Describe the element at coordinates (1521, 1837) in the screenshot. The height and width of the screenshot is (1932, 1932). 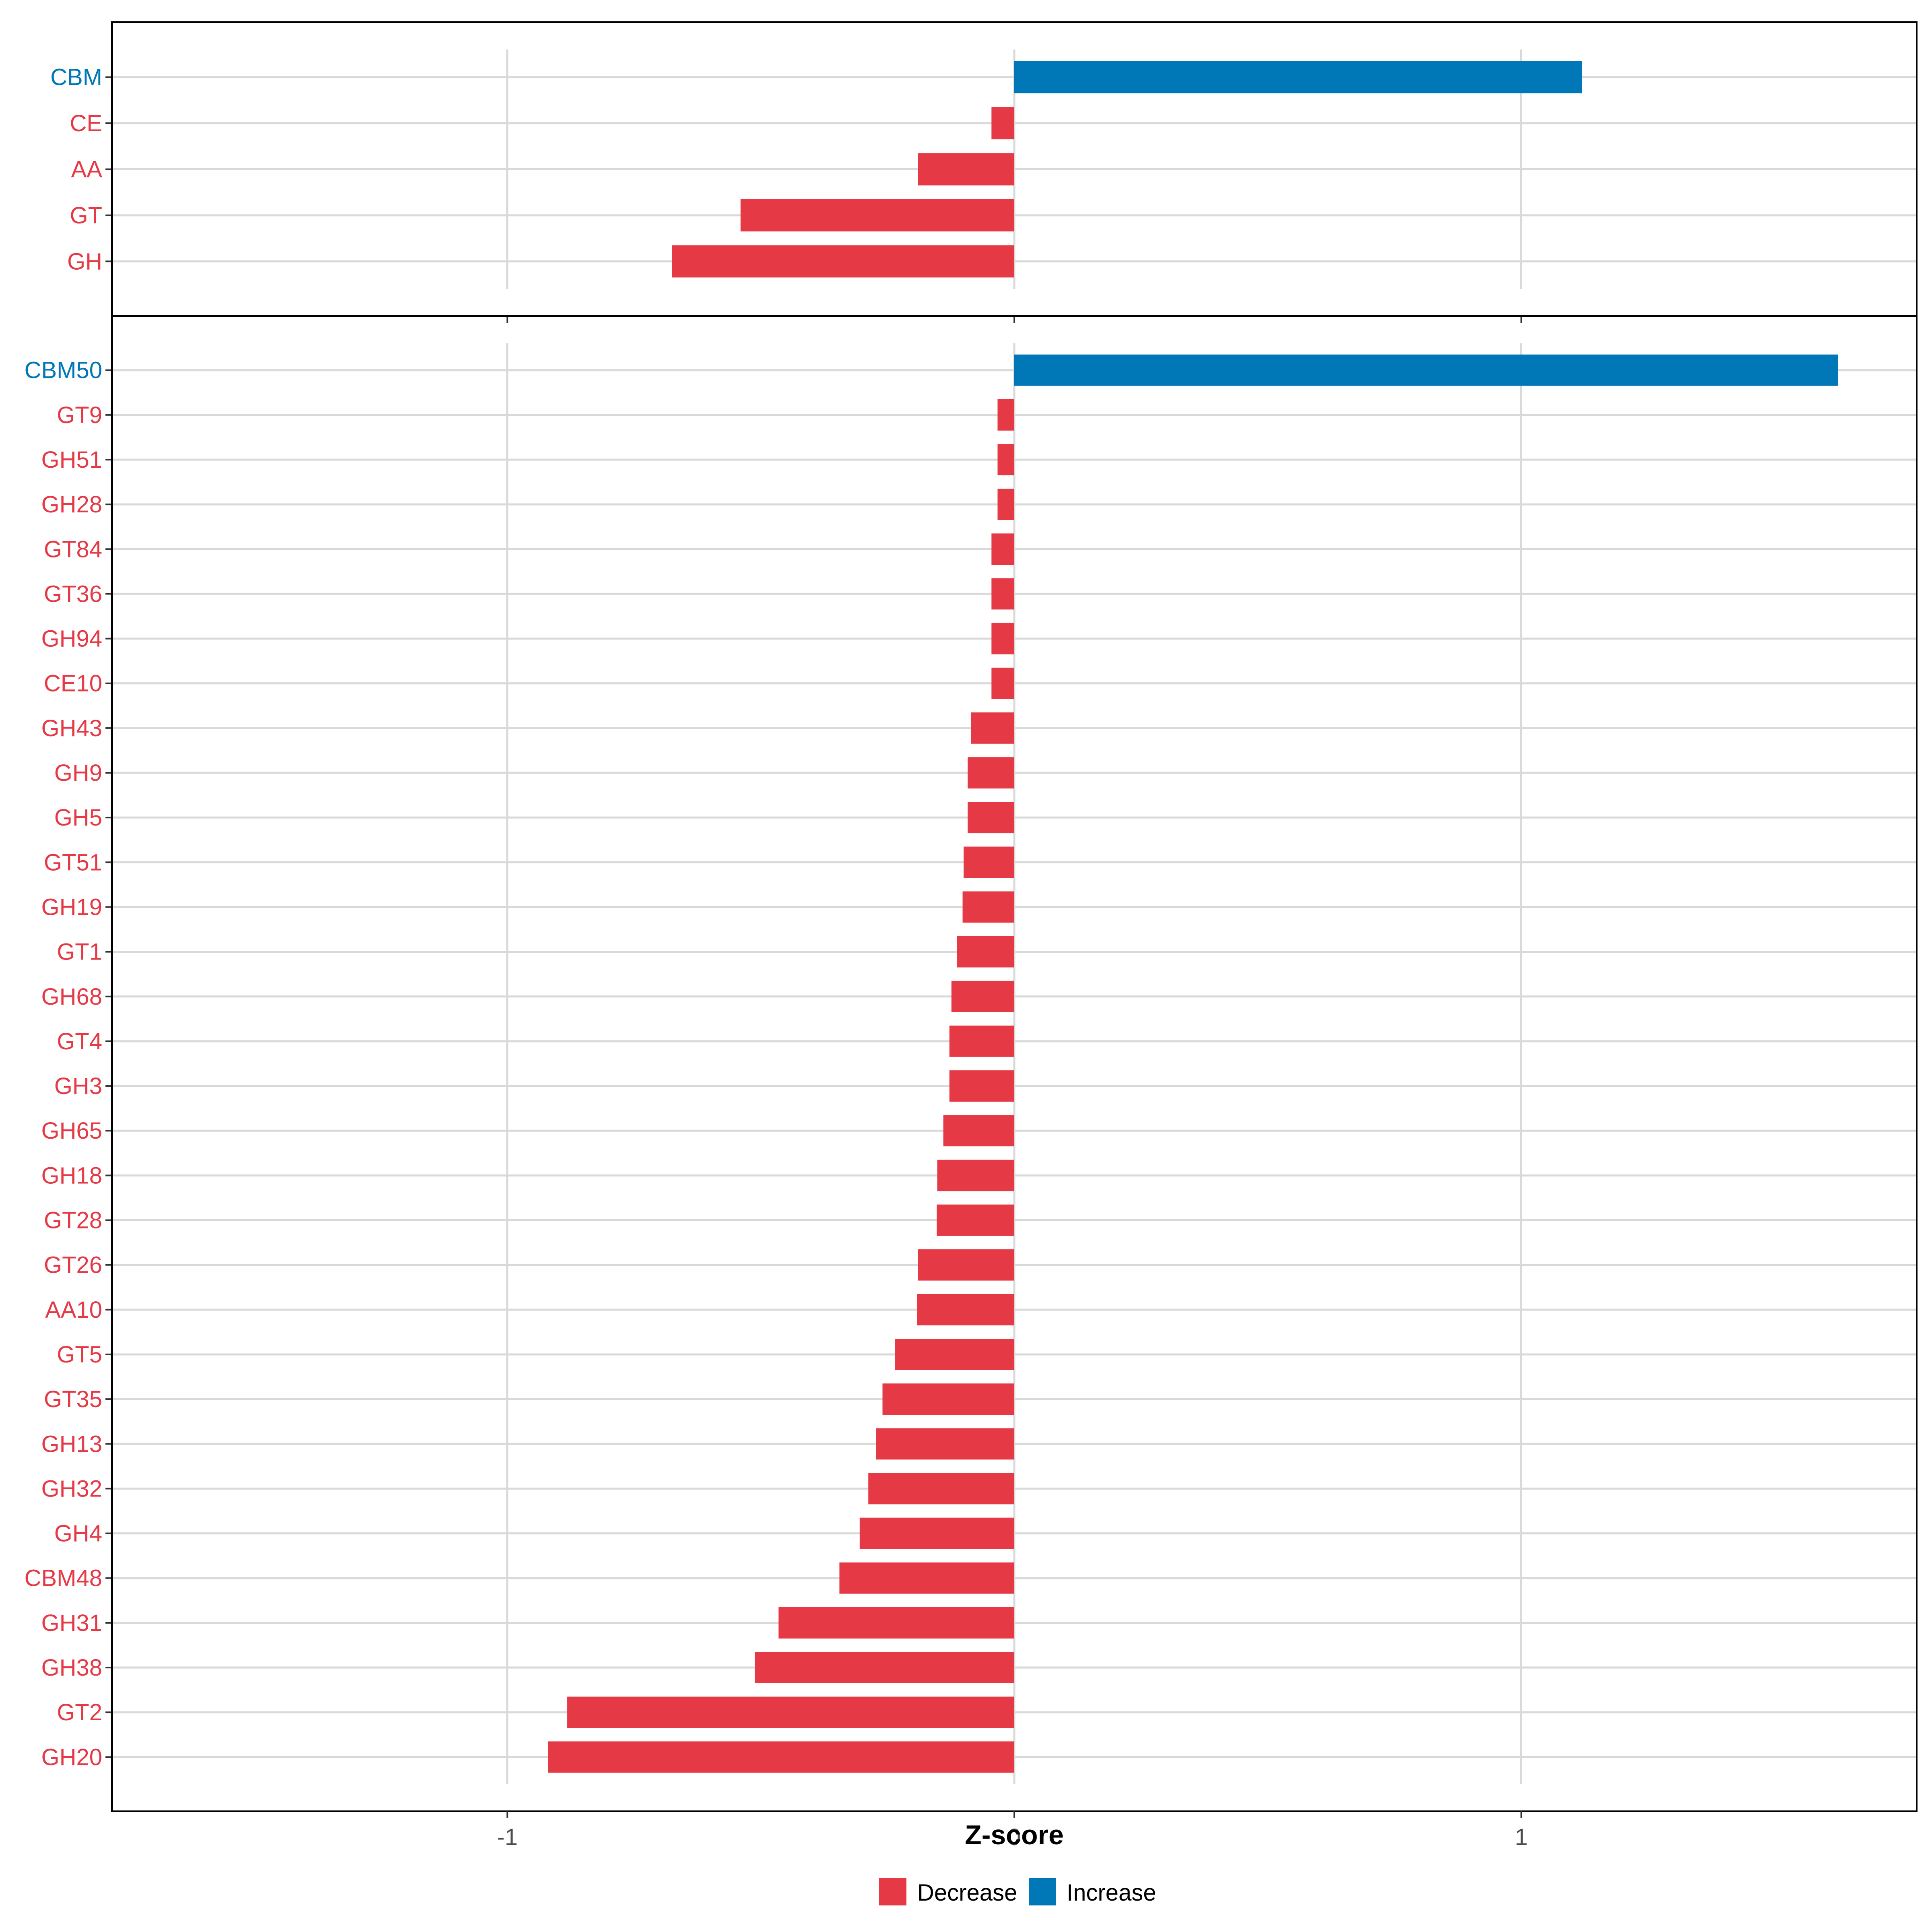
I see `x-tick-label: 1` at that location.